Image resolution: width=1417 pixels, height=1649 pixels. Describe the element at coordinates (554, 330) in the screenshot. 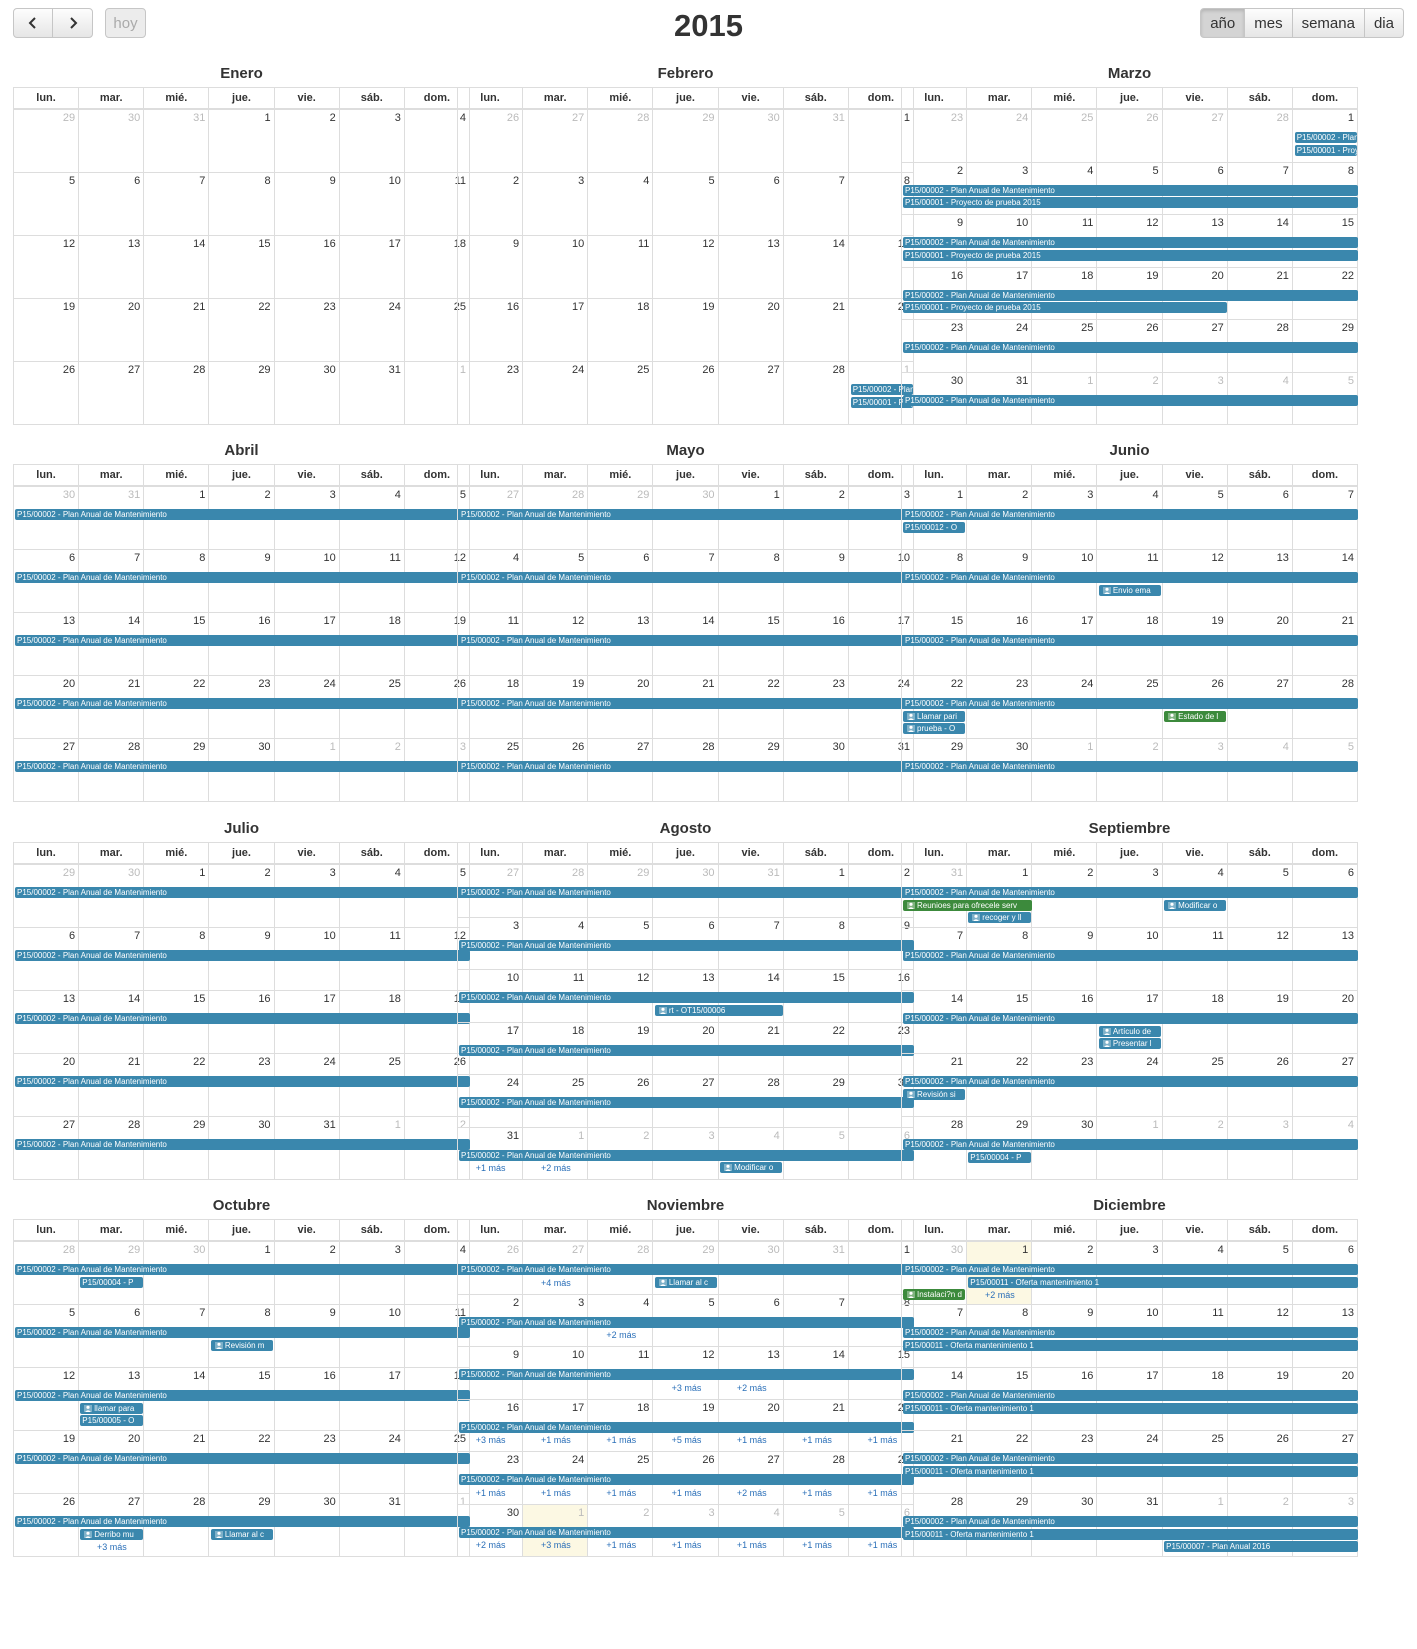

I see `day-cell: 17` at that location.